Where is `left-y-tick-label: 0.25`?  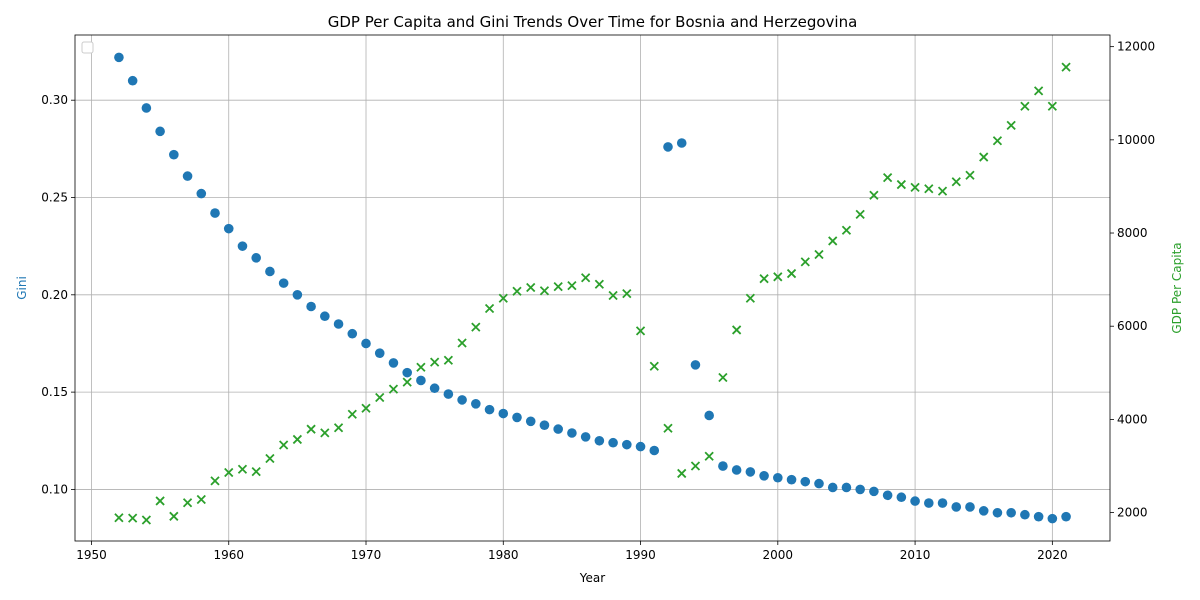 left-y-tick-label: 0.25 is located at coordinates (54, 198).